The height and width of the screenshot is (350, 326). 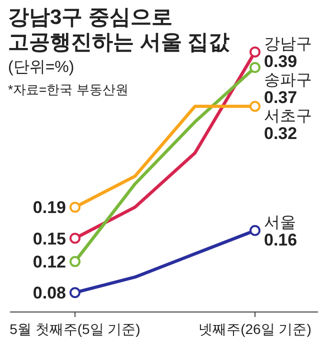 I want to click on annotation: *자료=한국 부동산원, so click(x=68, y=89).